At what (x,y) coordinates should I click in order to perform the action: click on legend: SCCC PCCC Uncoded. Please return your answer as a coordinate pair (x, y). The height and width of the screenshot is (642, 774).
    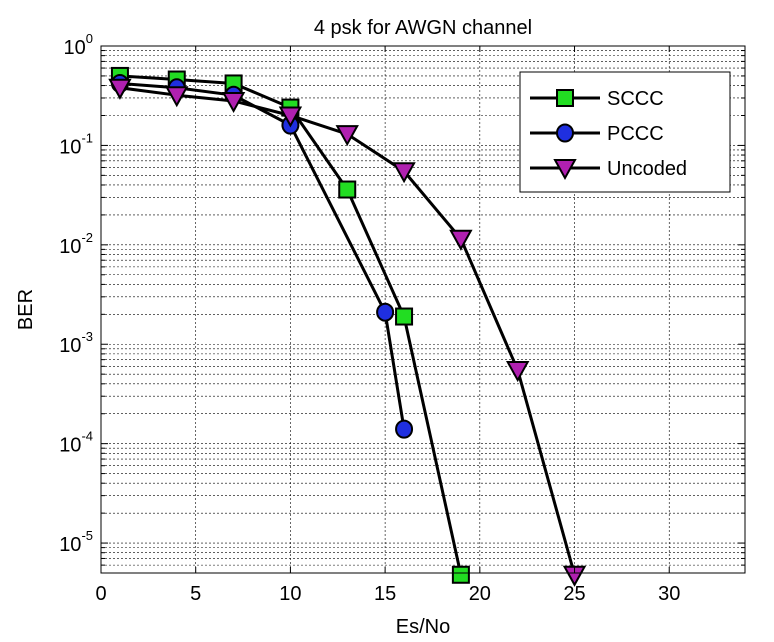
    Looking at the image, I should click on (625, 132).